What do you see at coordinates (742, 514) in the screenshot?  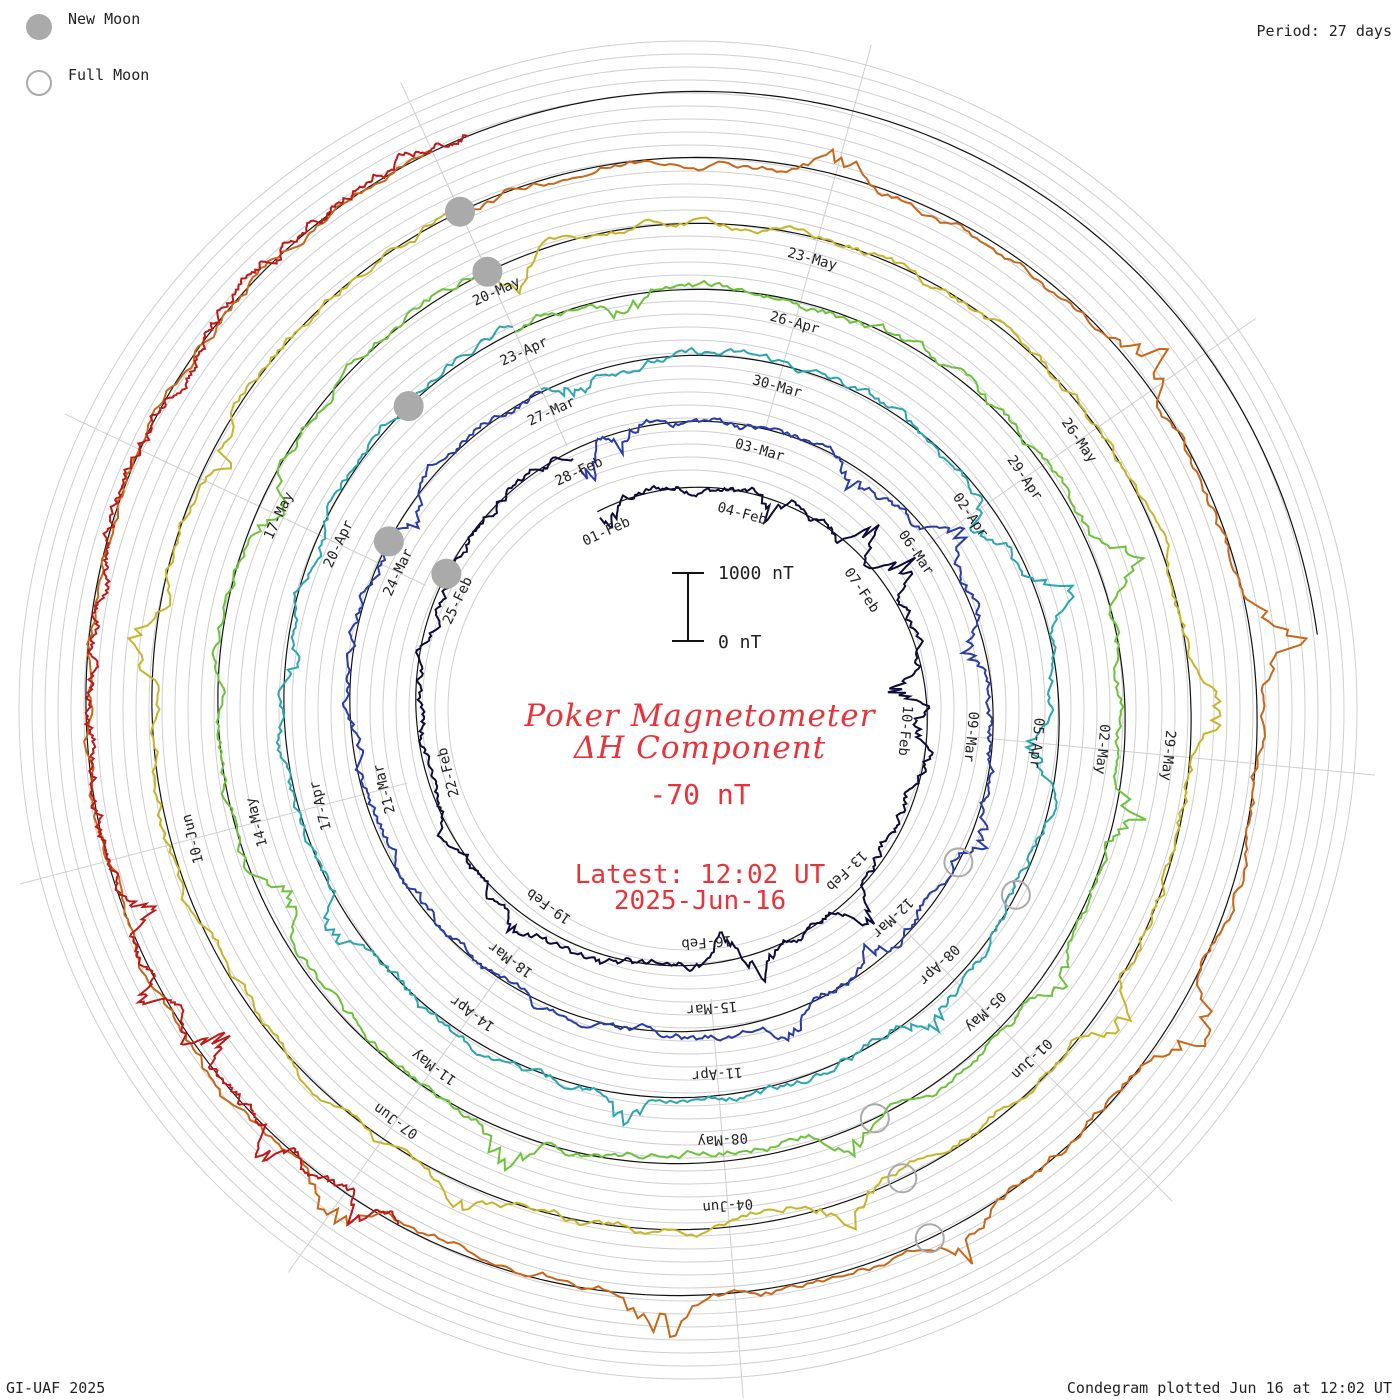 I see `date-label: 04-Feb` at bounding box center [742, 514].